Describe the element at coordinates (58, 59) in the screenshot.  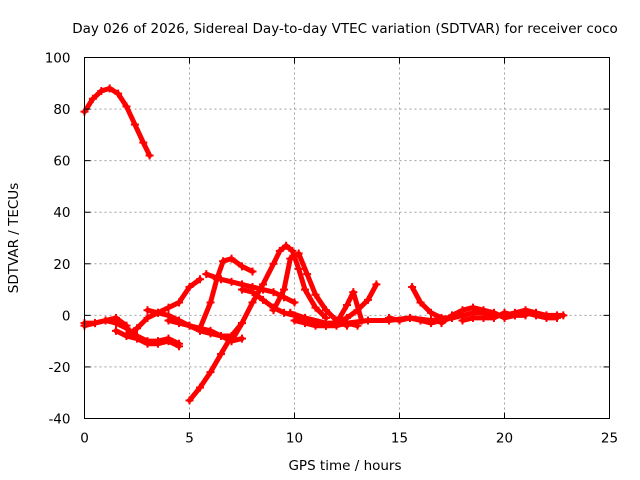
I see `y-tick-label: 100` at that location.